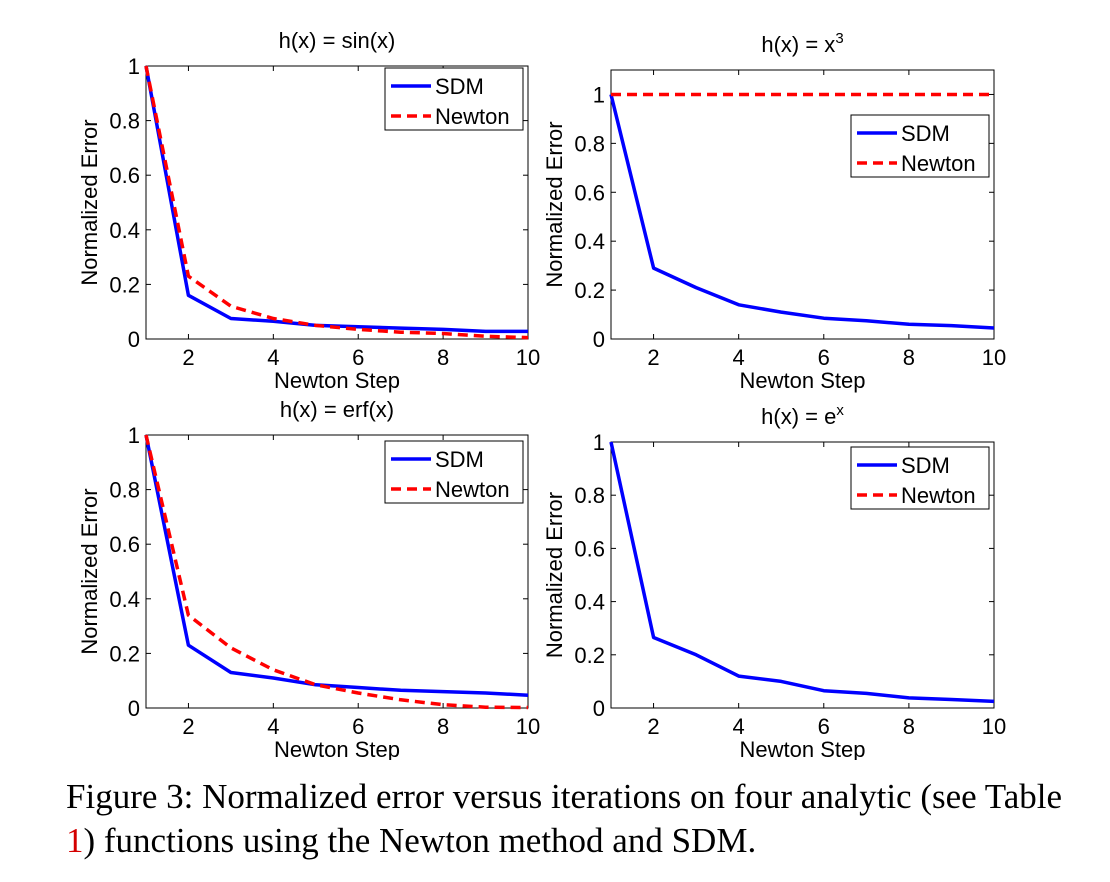  Describe the element at coordinates (839, 38) in the screenshot. I see `chart-title-superscript: 3` at that location.